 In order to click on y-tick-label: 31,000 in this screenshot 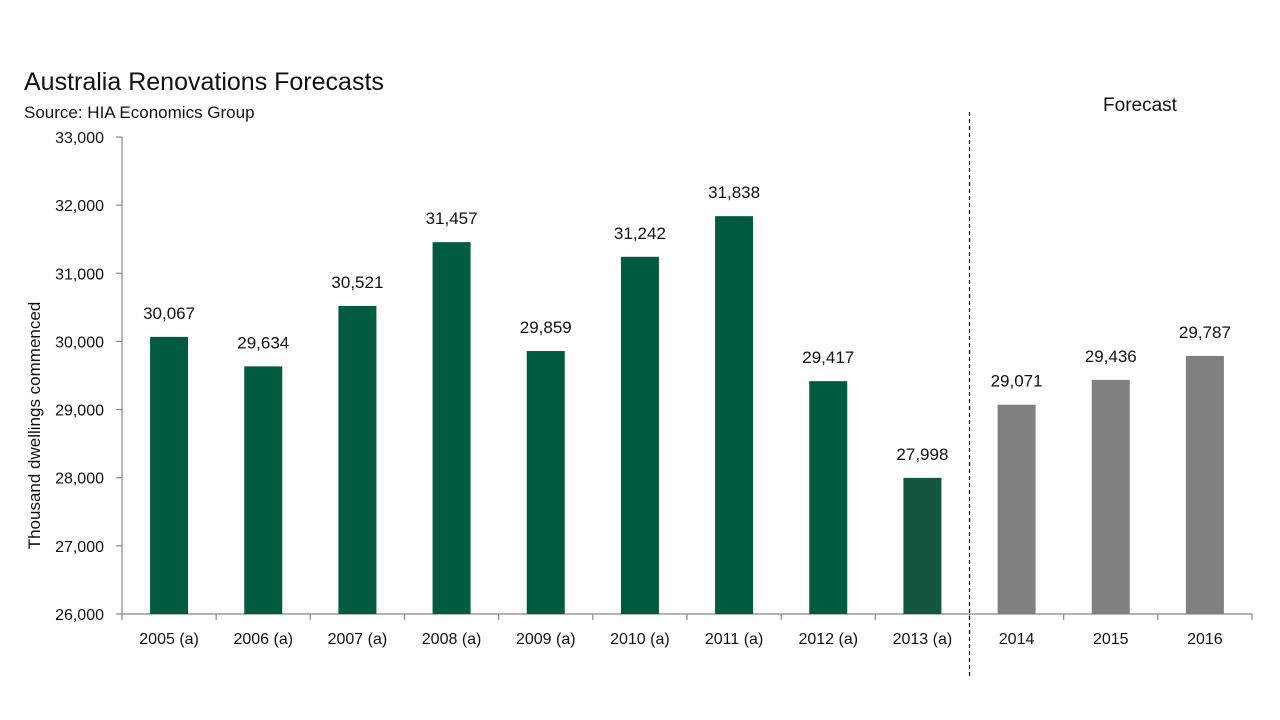, I will do `click(79, 274)`.